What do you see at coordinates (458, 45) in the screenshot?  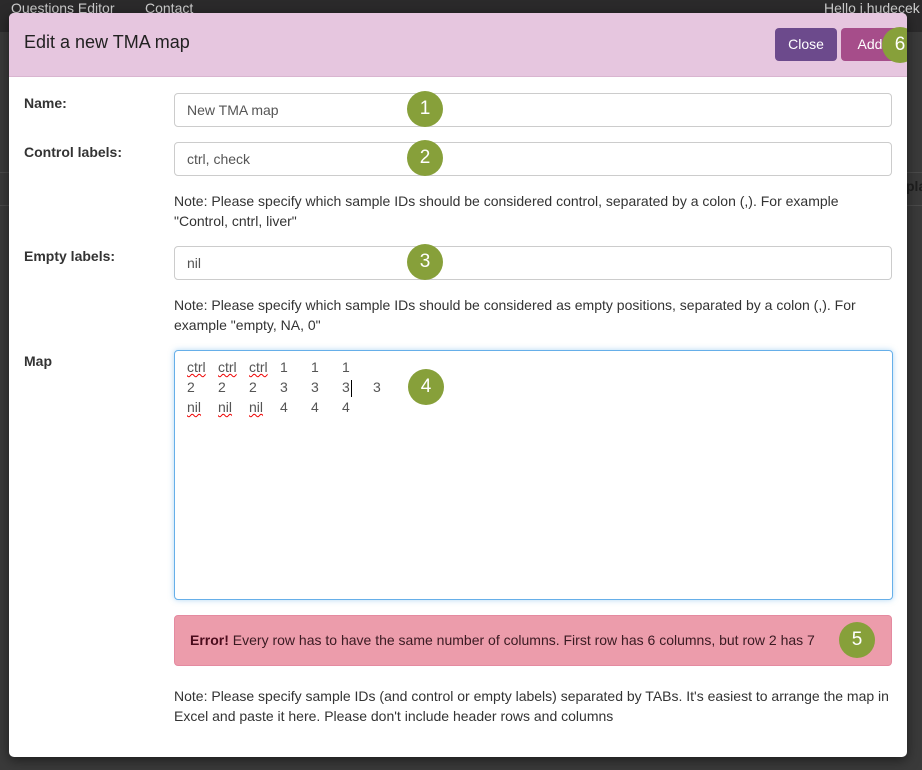 I see `dialog-header: Edit a new TMA map Close Add 6` at bounding box center [458, 45].